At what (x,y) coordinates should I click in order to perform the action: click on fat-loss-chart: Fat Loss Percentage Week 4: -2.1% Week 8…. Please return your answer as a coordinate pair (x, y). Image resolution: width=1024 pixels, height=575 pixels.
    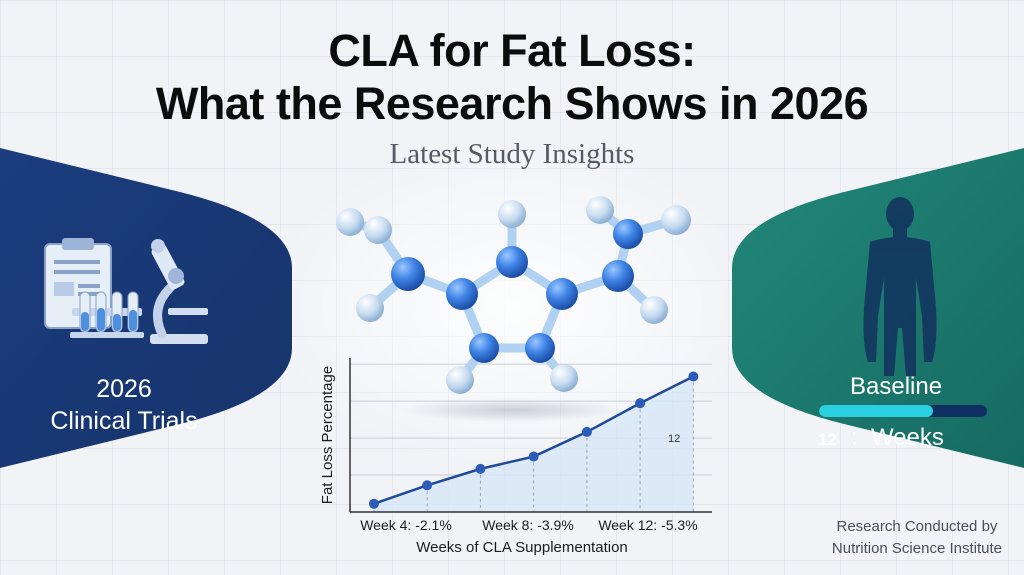
    Looking at the image, I should click on (515, 457).